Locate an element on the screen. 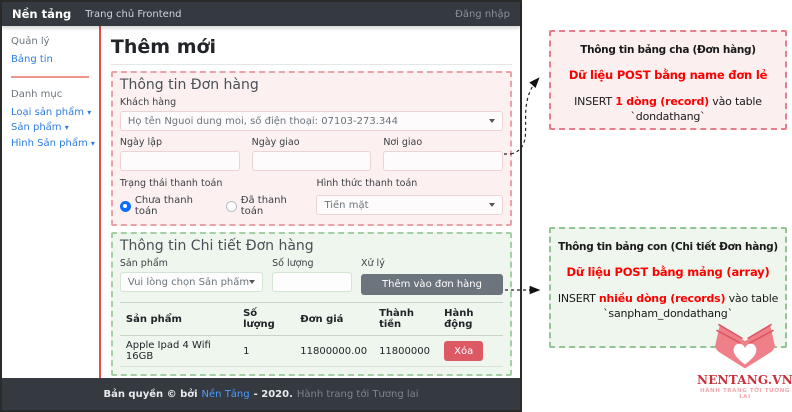 This screenshot has width=792, height=412. content-left-red-divider is located at coordinates (99, 202).